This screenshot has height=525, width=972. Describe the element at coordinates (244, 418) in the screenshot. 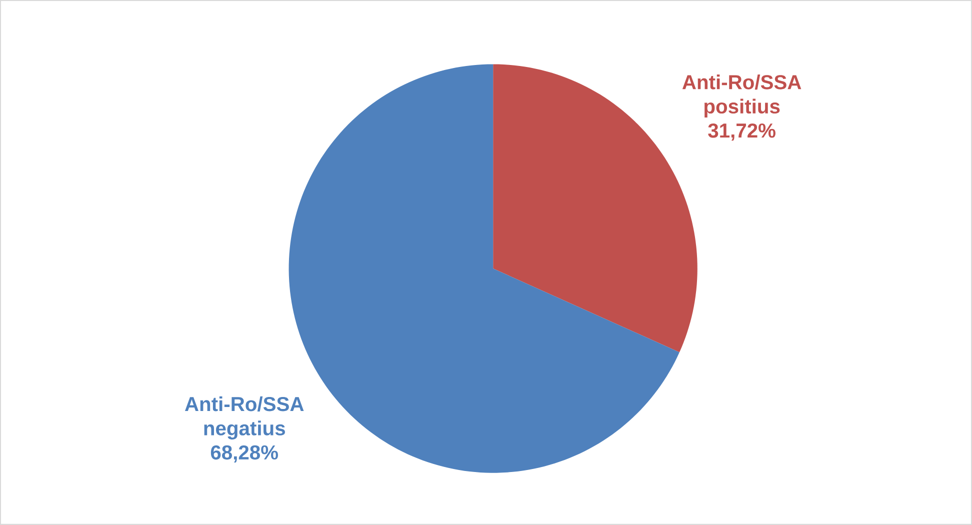

I see `slice-label: Anti-Ro/SSA negatius` at that location.